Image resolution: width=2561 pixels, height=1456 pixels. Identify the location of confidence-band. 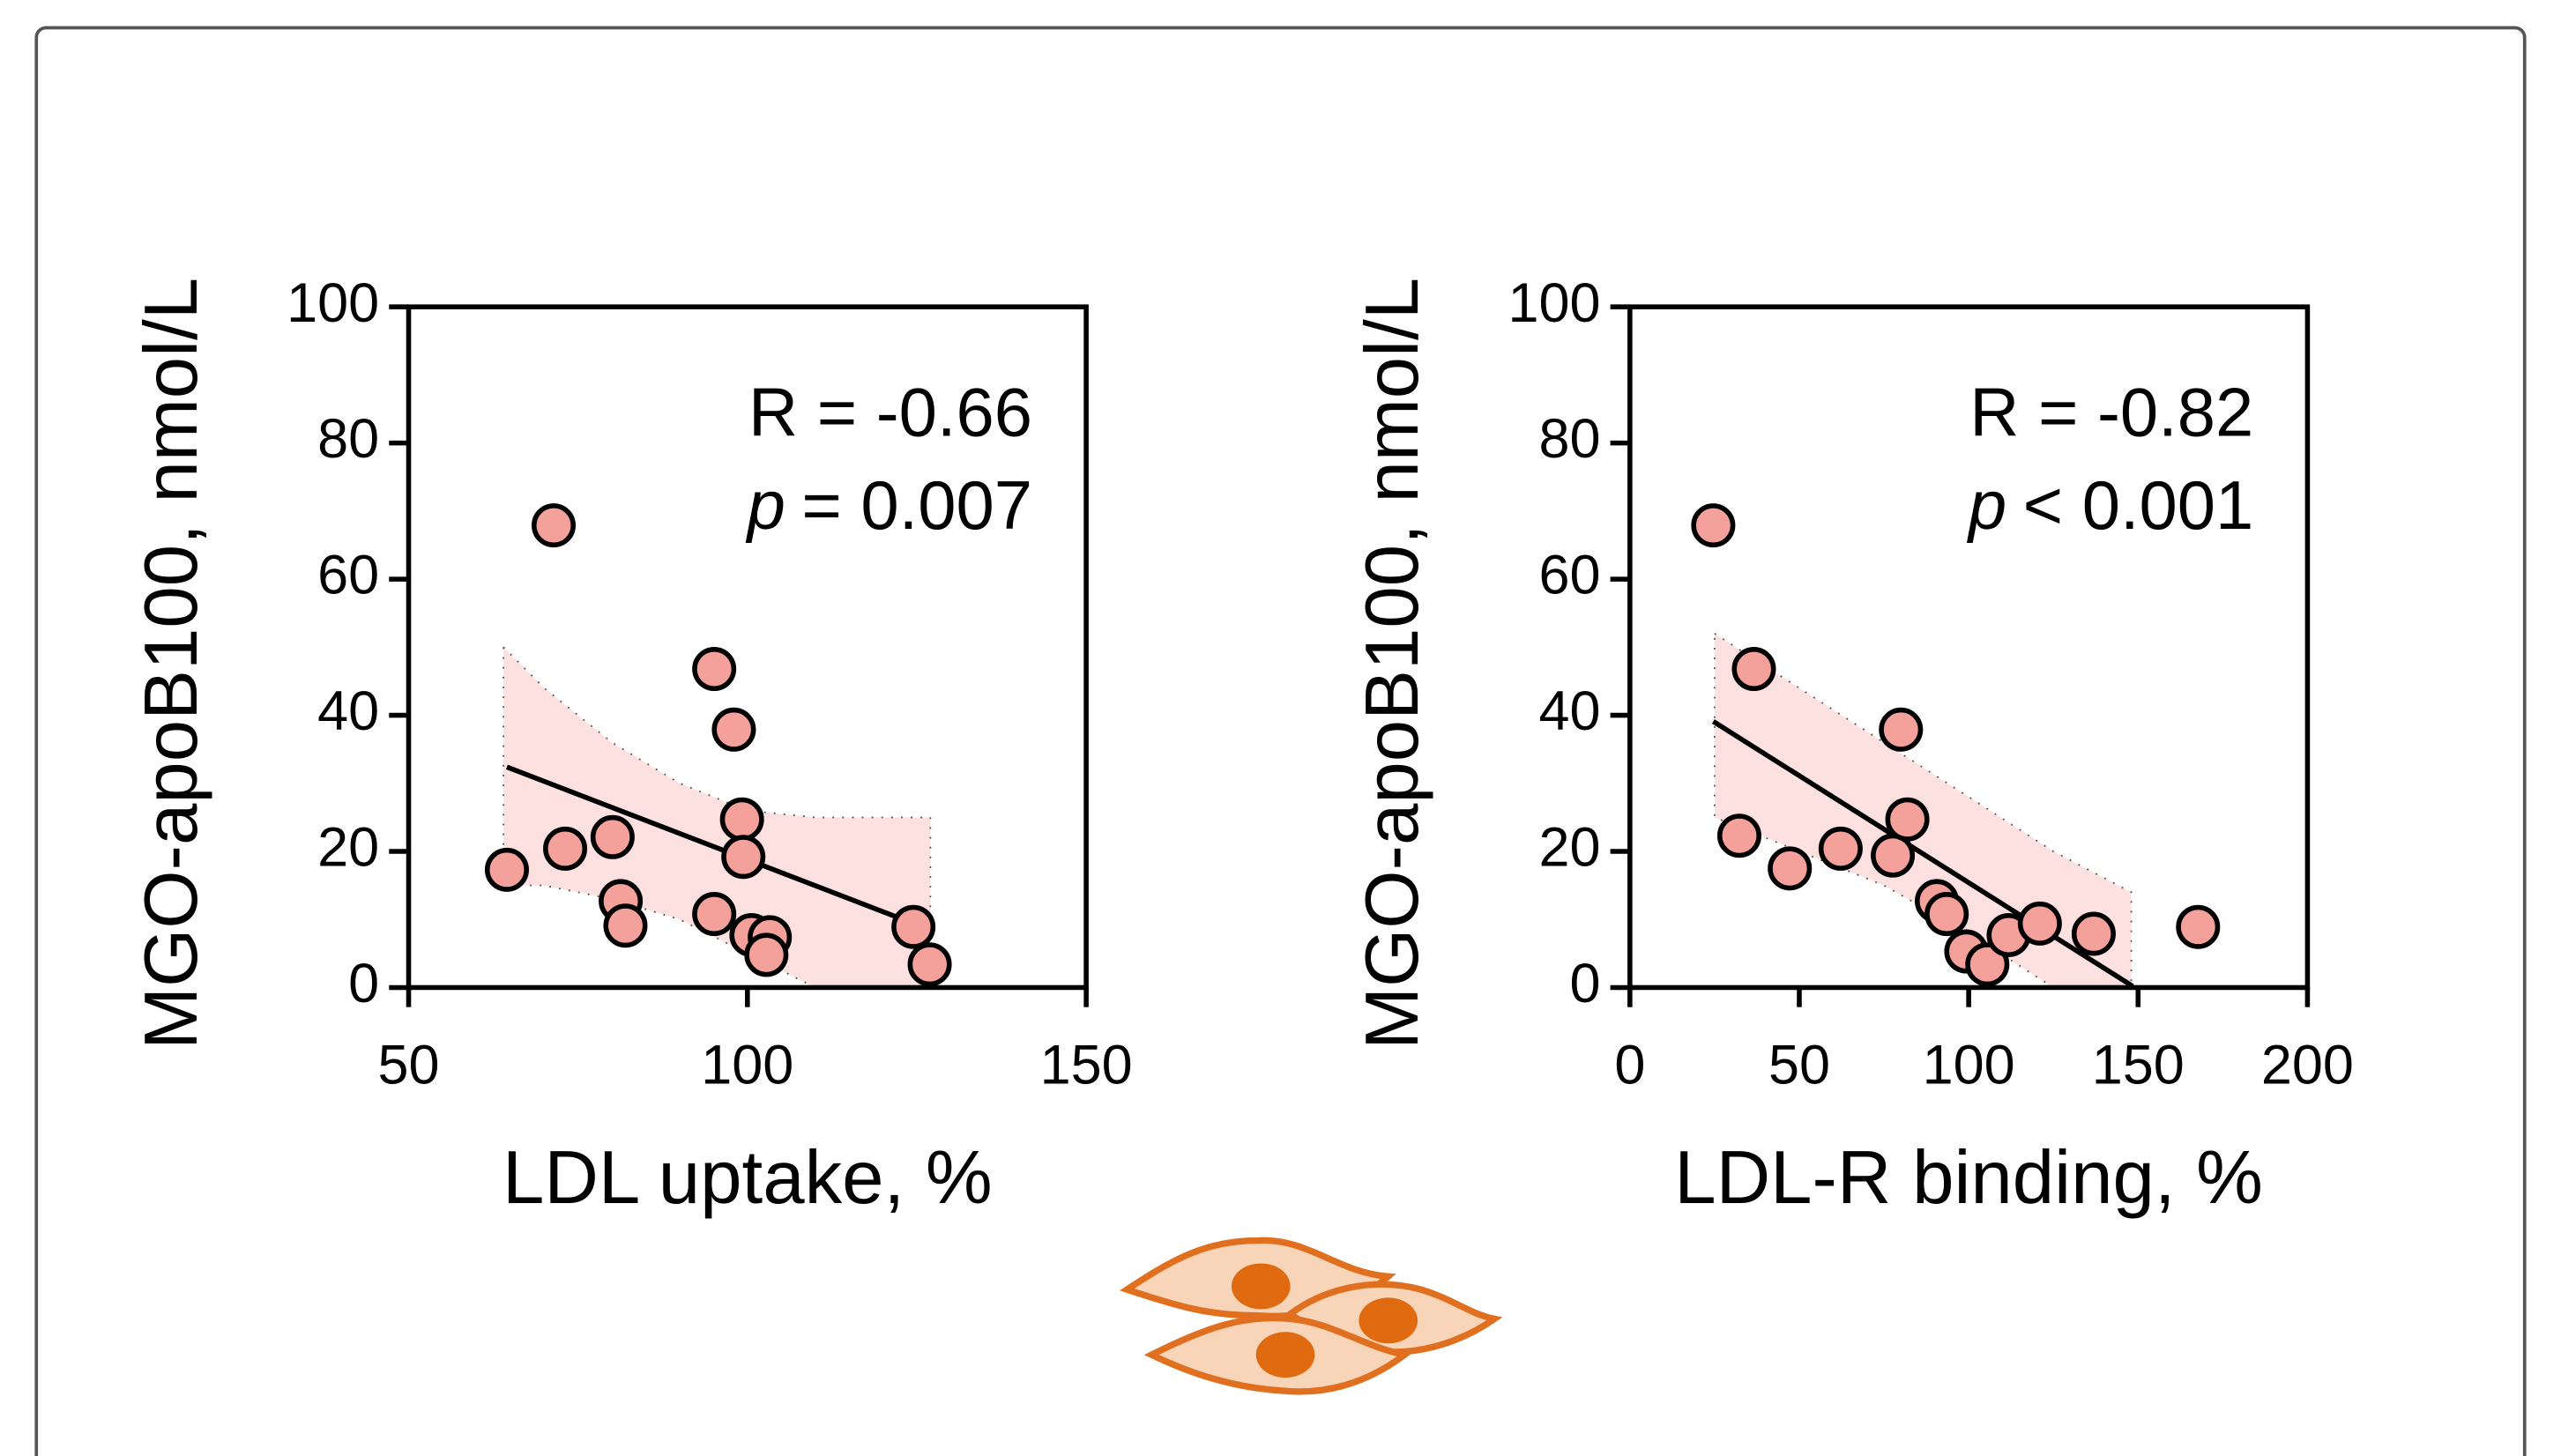
(717, 816).